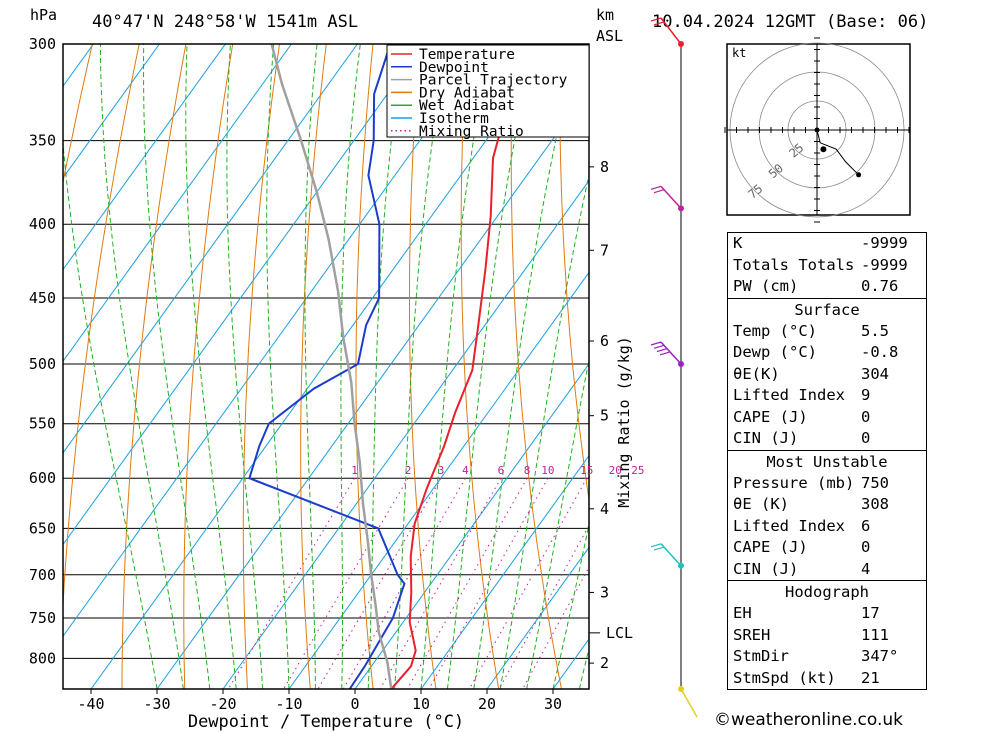 The width and height of the screenshot is (1000, 733). I want to click on most-unstable-title: Most Unstable, so click(827, 461).